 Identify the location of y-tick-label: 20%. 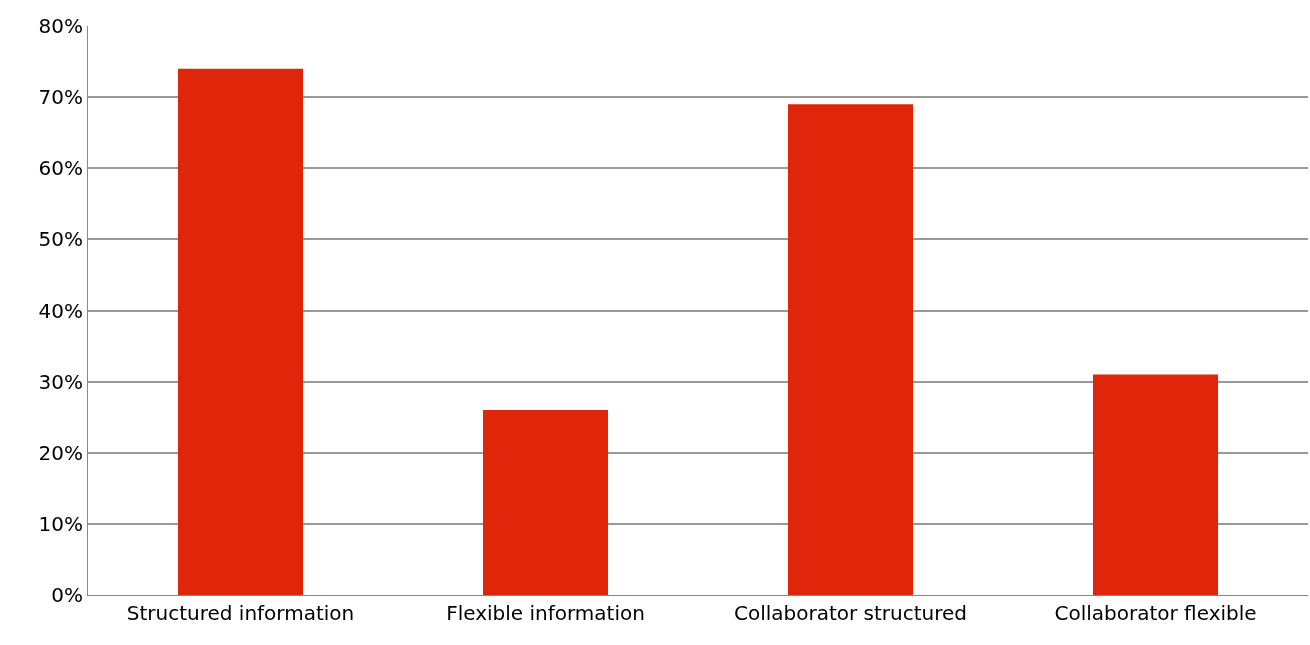
(60, 452).